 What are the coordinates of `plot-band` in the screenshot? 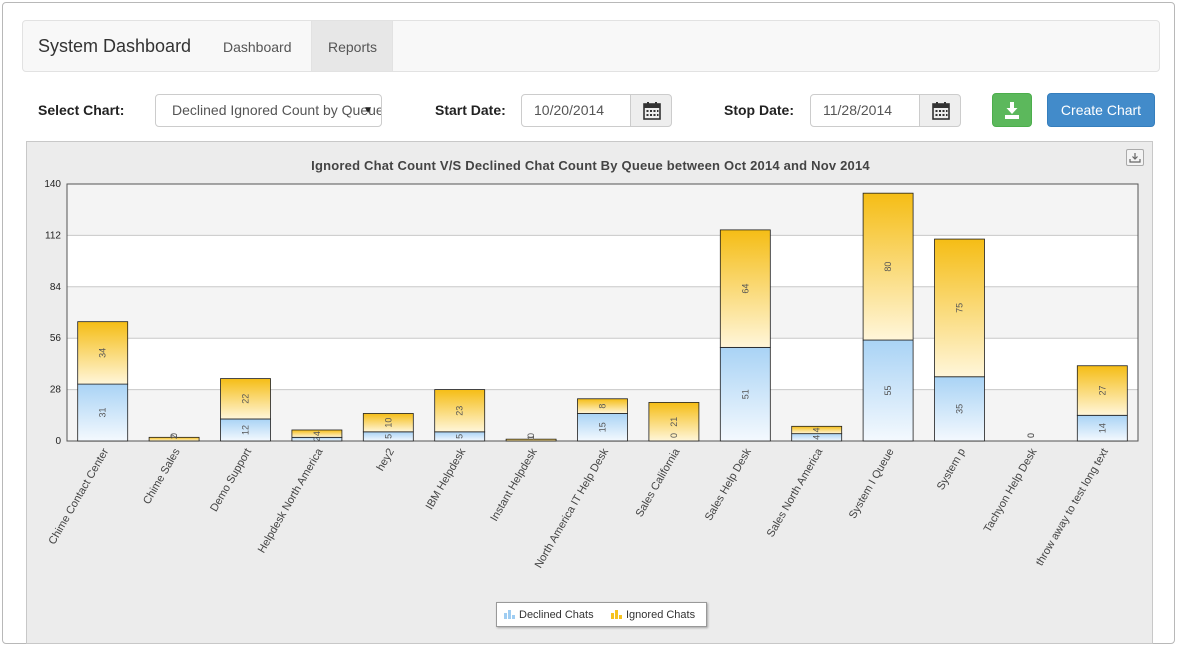 It's located at (602, 210).